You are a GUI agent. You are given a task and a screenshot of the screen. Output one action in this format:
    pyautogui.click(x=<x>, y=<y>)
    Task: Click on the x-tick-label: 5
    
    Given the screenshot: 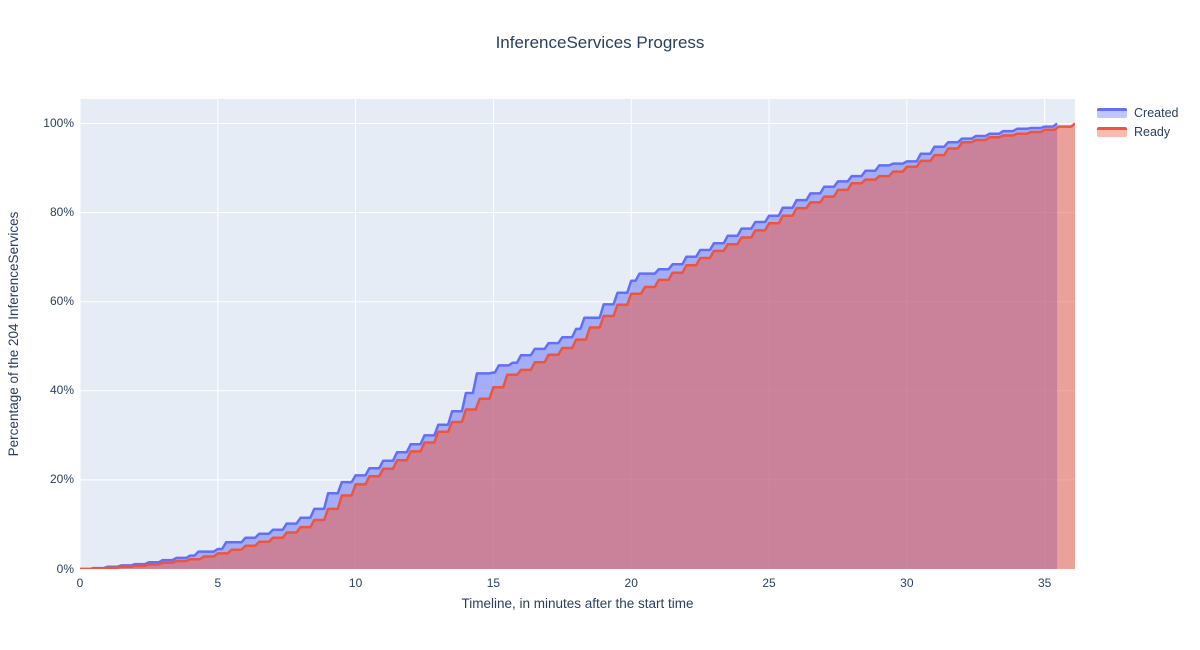 What is the action you would take?
    pyautogui.click(x=218, y=583)
    